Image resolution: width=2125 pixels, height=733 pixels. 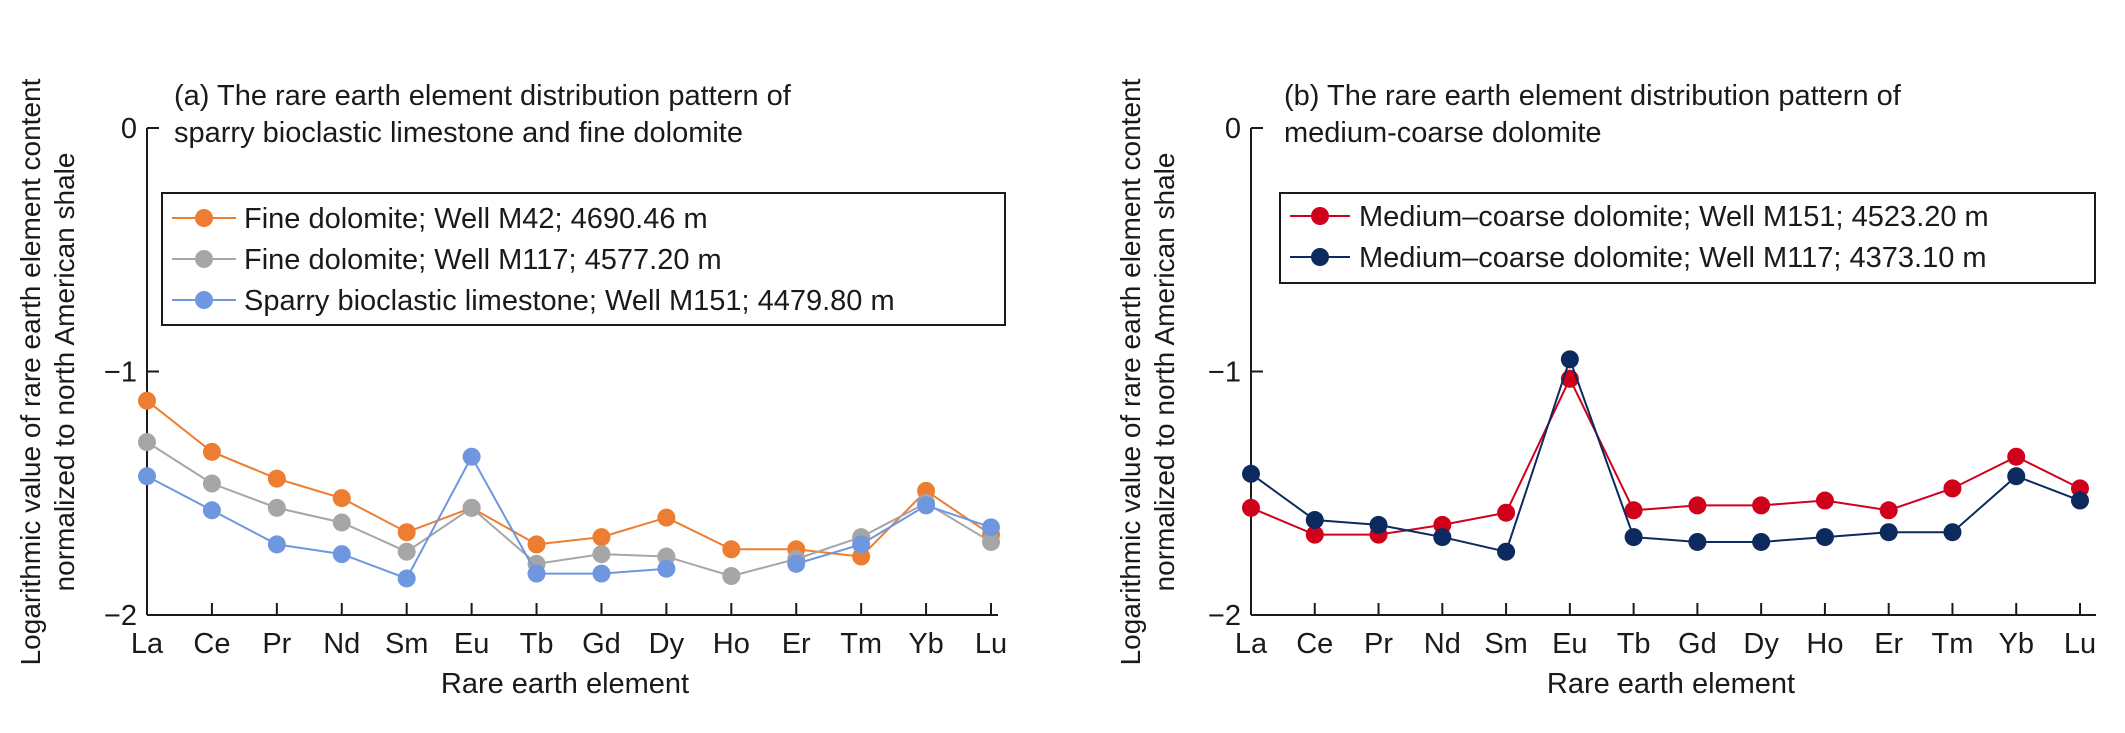 What do you see at coordinates (1506, 551) in the screenshot?
I see `data-point-medium-coarse-dolomite-well-m117-4373-10-m-sm` at bounding box center [1506, 551].